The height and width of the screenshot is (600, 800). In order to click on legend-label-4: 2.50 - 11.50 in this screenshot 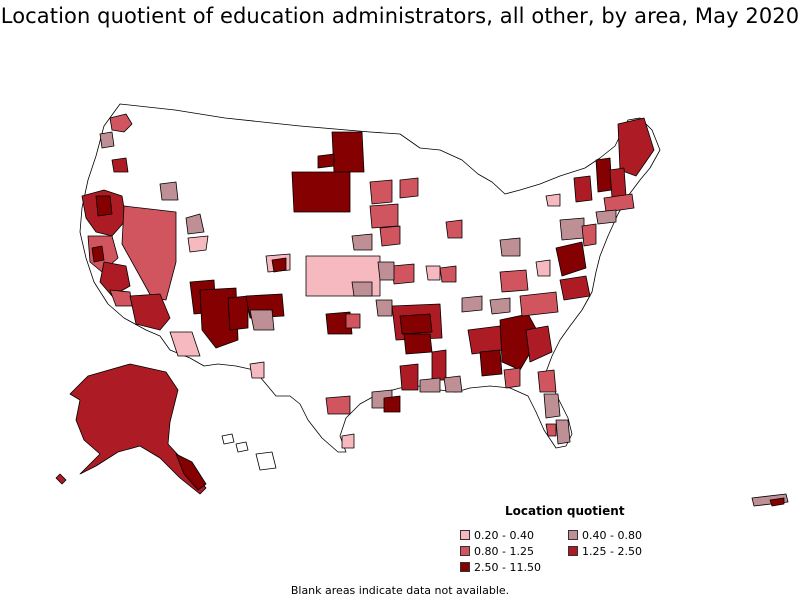, I will do `click(507, 567)`.